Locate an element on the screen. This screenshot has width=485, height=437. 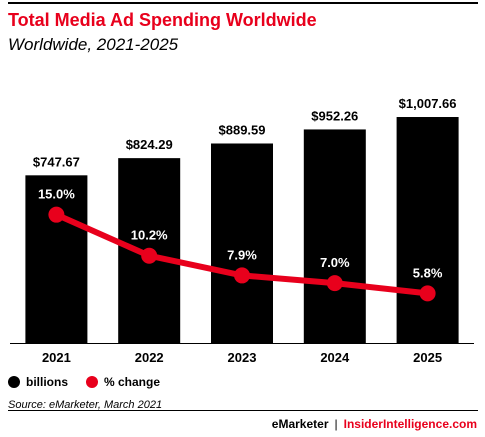
change-label-2021: 15.0% is located at coordinates (56, 194).